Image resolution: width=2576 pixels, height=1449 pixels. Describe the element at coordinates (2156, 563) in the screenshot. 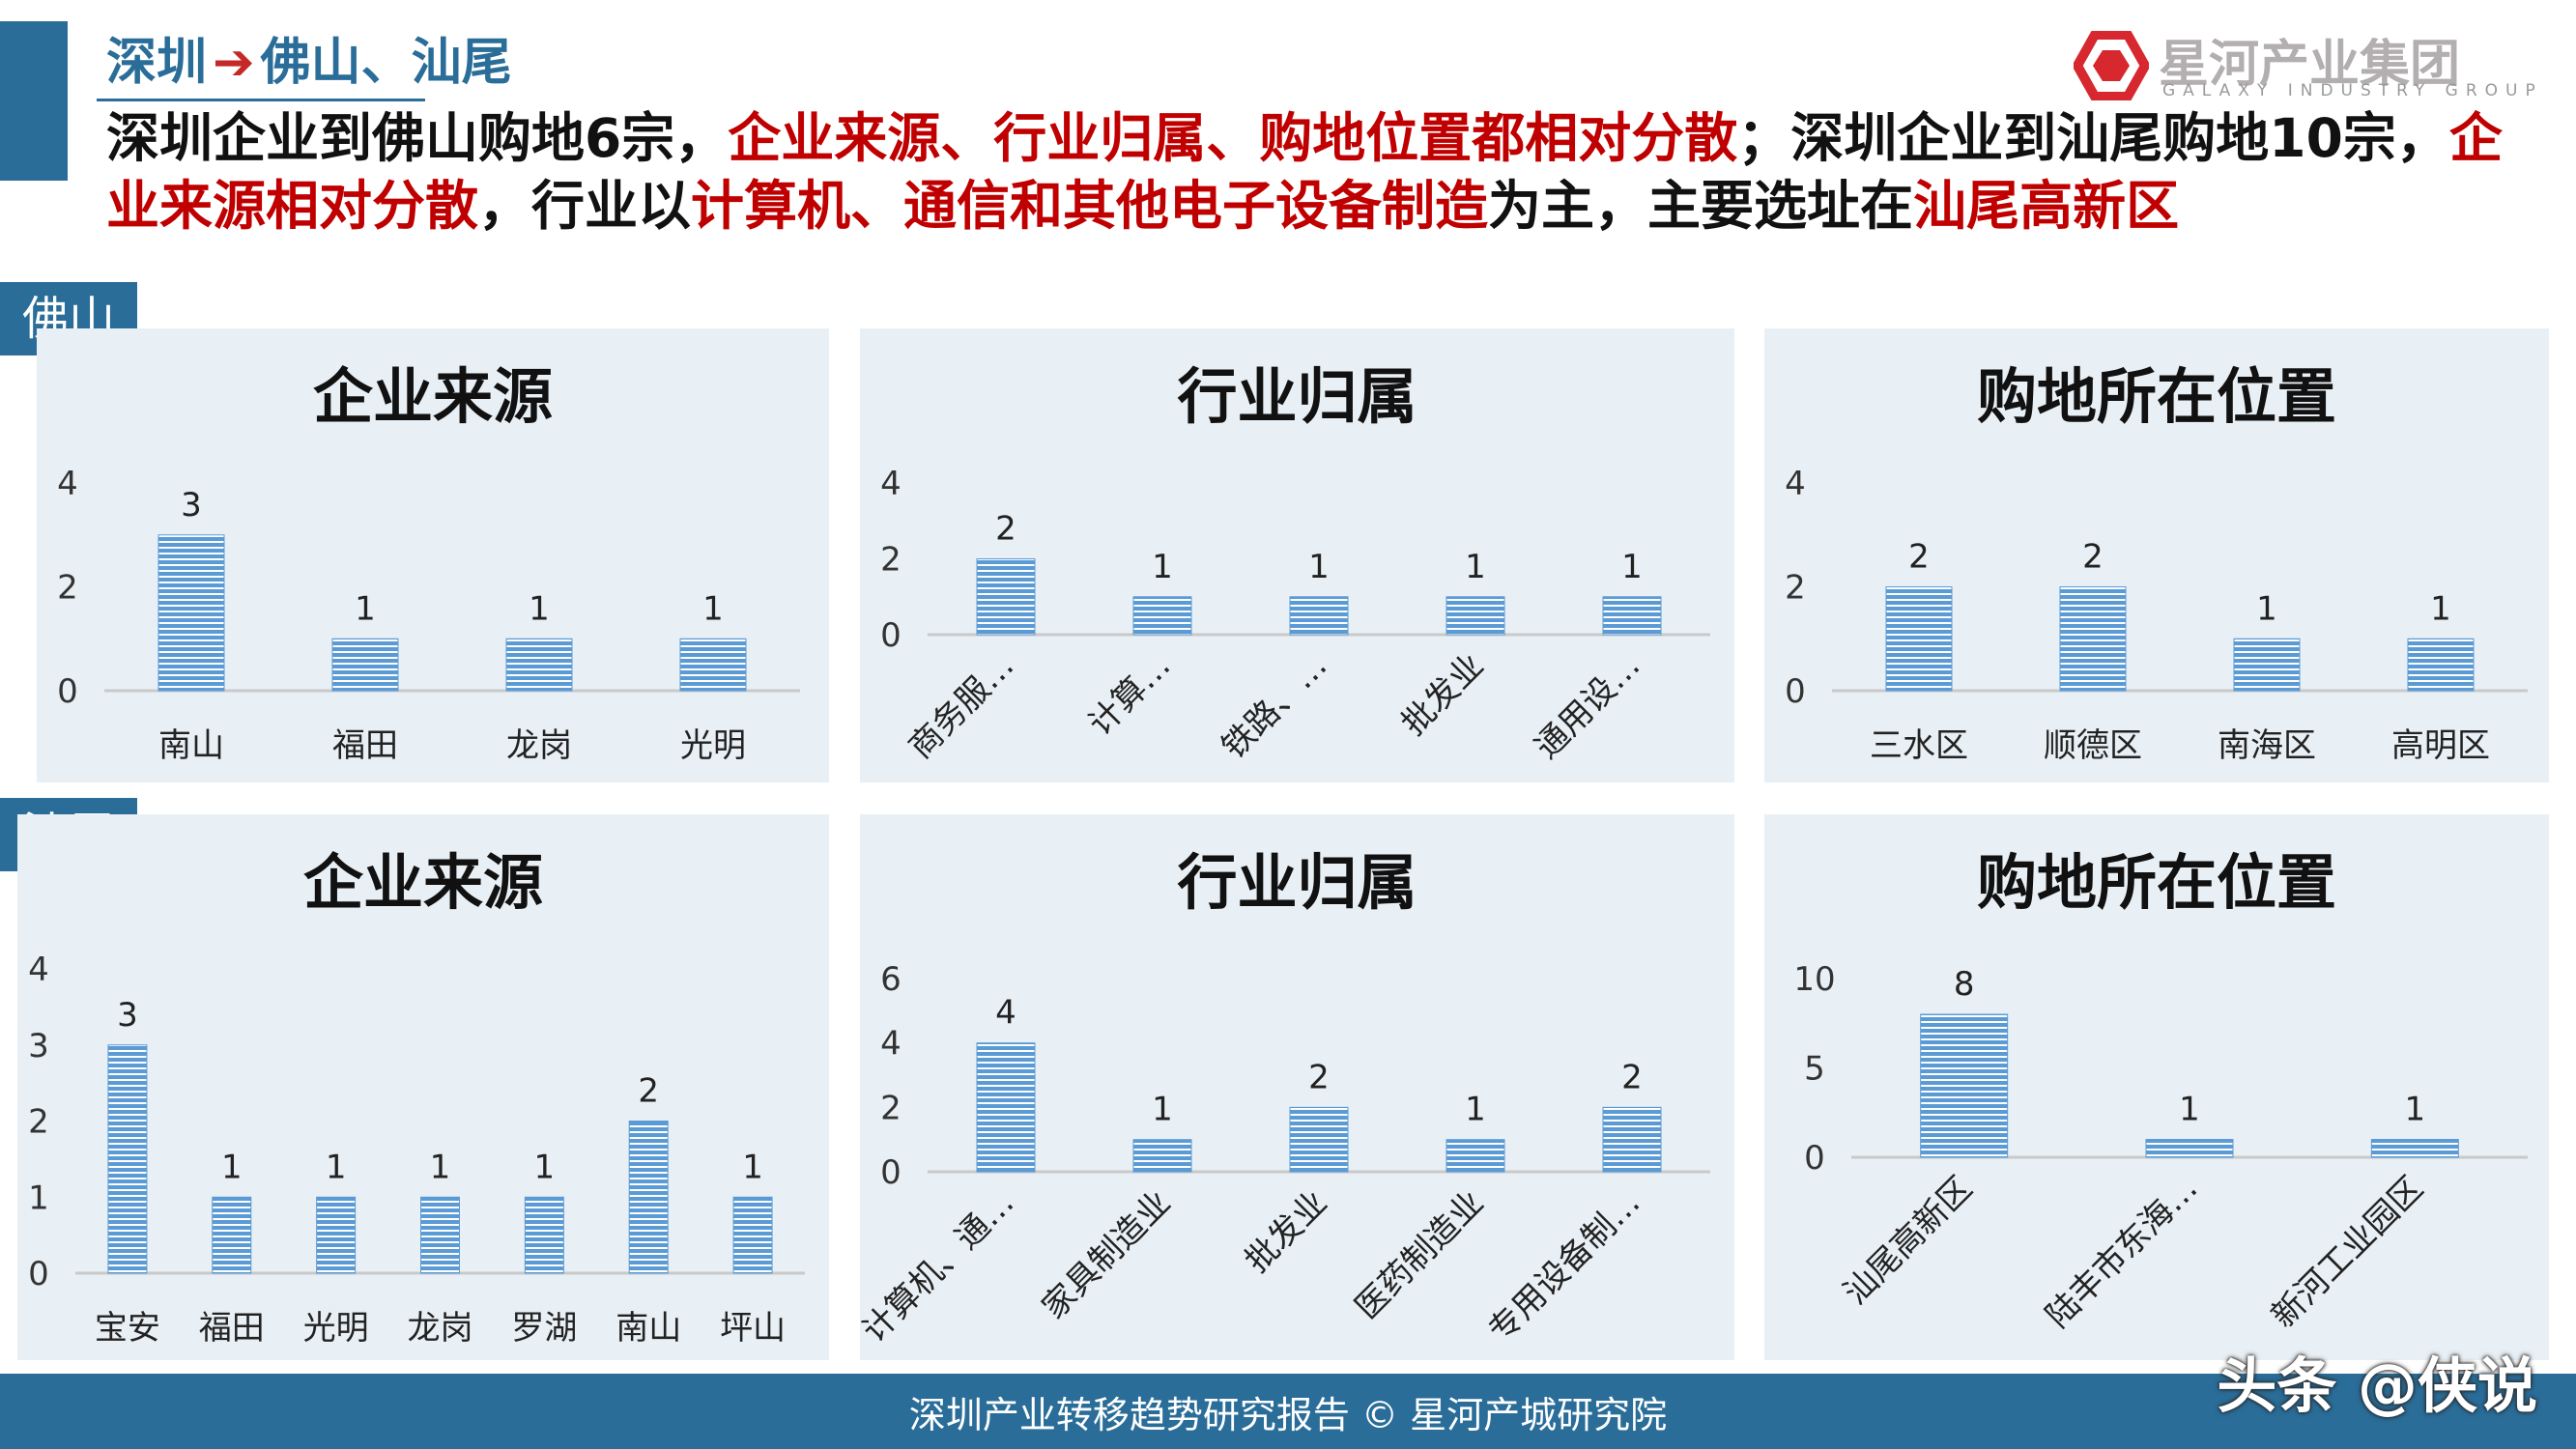

I see `bar-chart: 购地所在位置 0 2 4 2 三水区 2 顺德区 1 南海区 1 高明区` at that location.